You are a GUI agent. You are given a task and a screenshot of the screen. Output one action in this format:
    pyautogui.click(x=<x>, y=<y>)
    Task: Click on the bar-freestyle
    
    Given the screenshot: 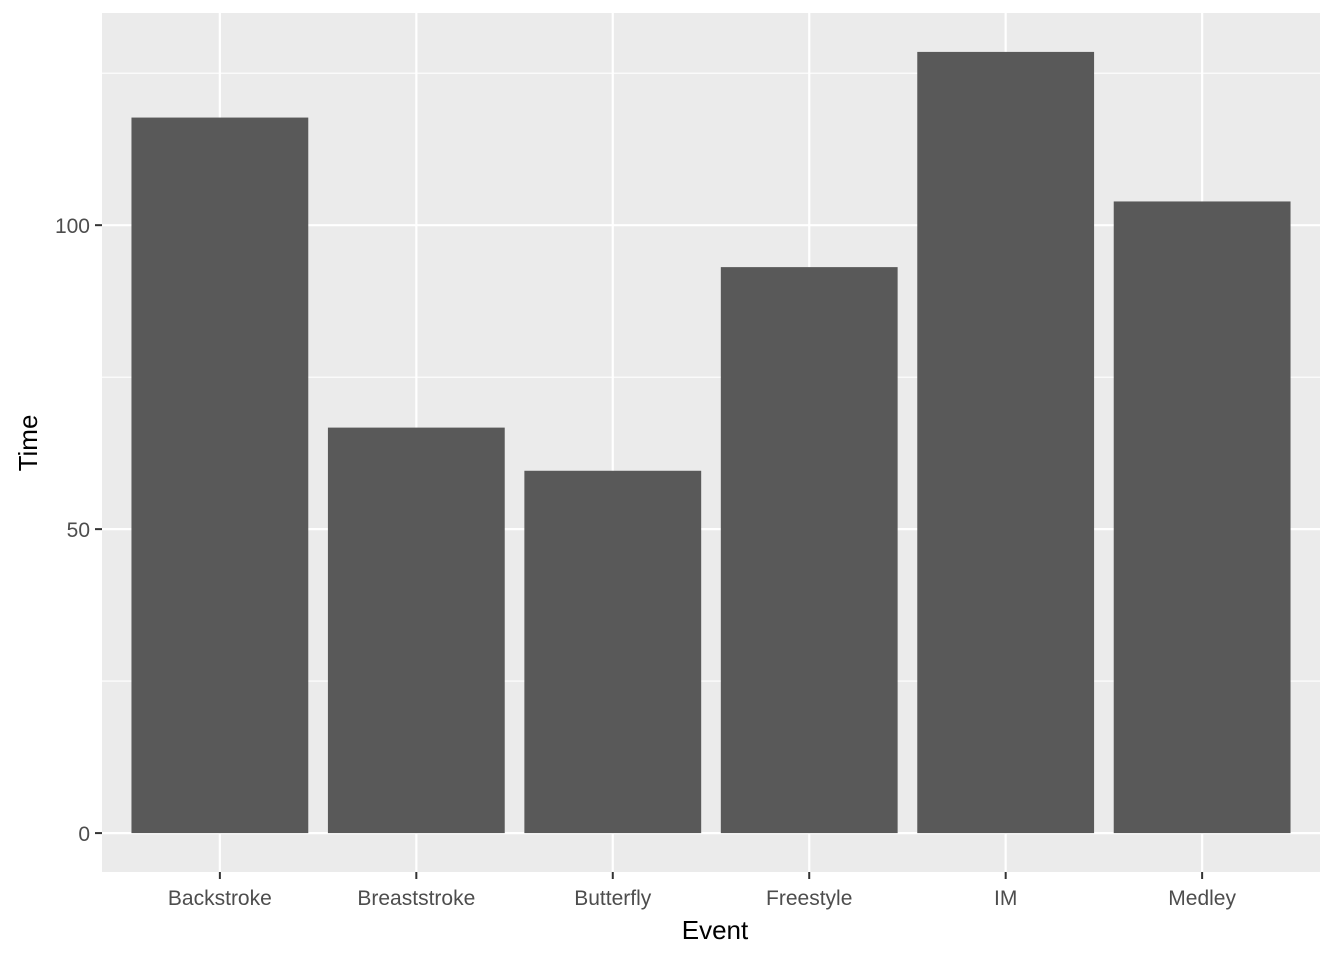 What is the action you would take?
    pyautogui.click(x=809, y=550)
    